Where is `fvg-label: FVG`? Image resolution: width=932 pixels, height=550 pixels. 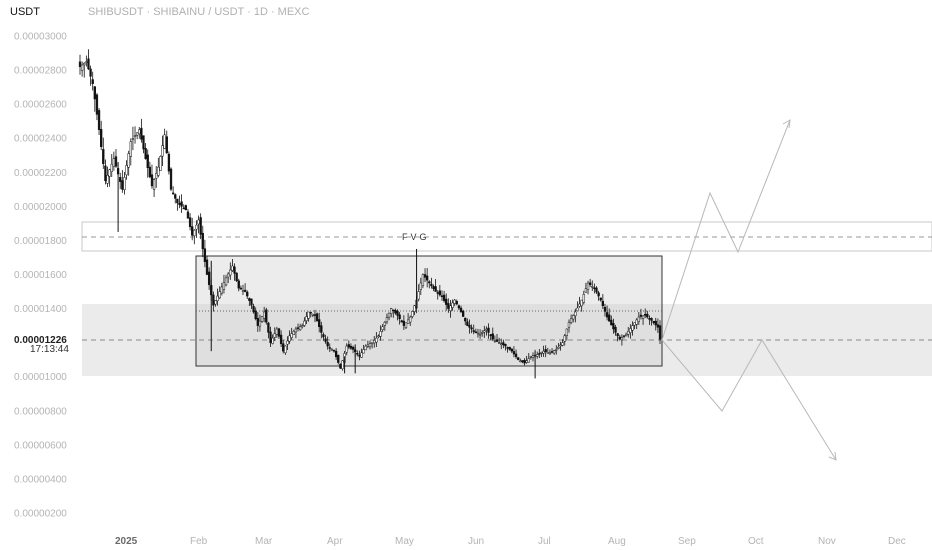
fvg-label: FVG is located at coordinates (416, 237).